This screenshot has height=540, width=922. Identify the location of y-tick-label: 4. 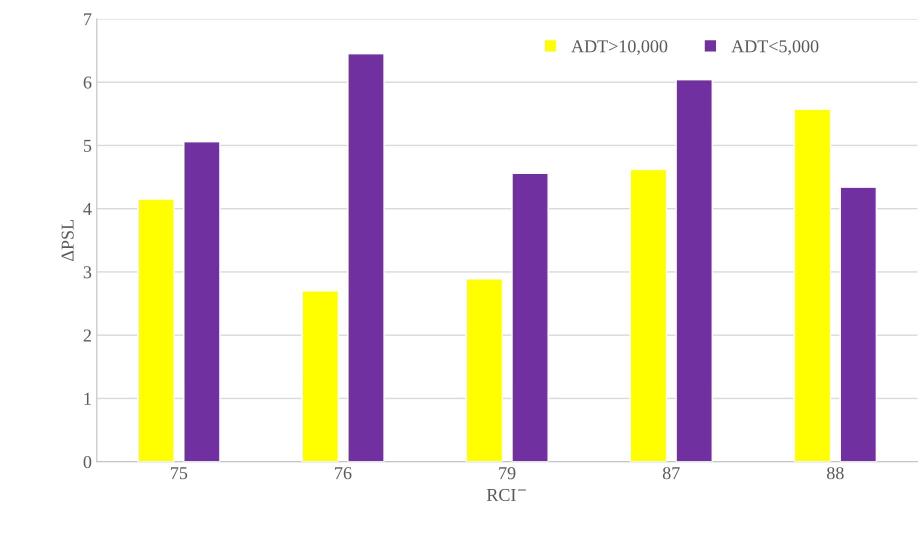
(87, 209).